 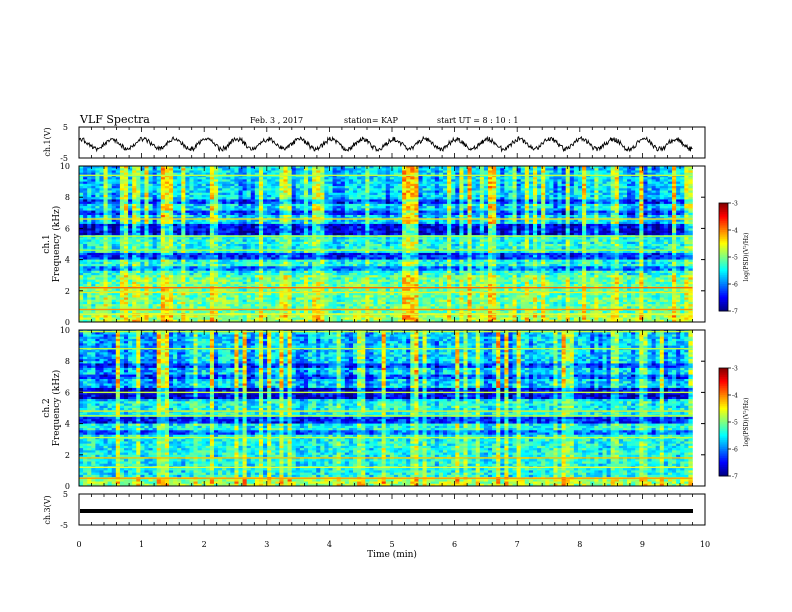 What do you see at coordinates (47, 407) in the screenshot?
I see `ch2-spectrogram-ylabel-channel: ch.2` at bounding box center [47, 407].